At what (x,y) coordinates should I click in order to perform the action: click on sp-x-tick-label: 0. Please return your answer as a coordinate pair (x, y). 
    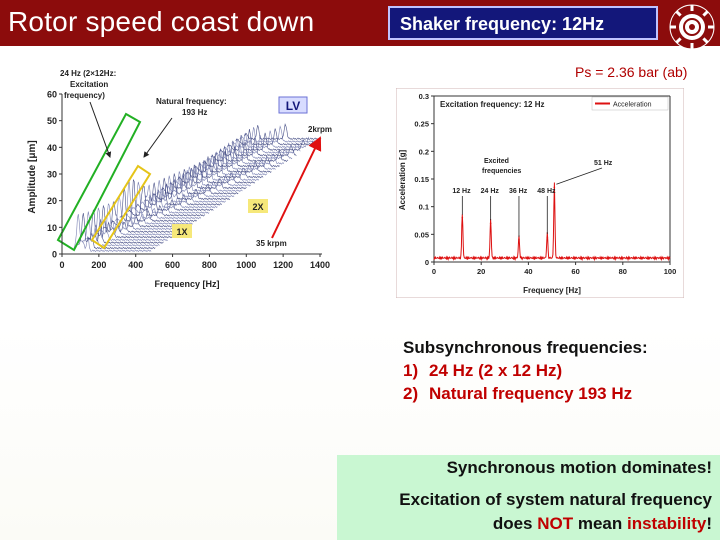
    Looking at the image, I should click on (434, 271).